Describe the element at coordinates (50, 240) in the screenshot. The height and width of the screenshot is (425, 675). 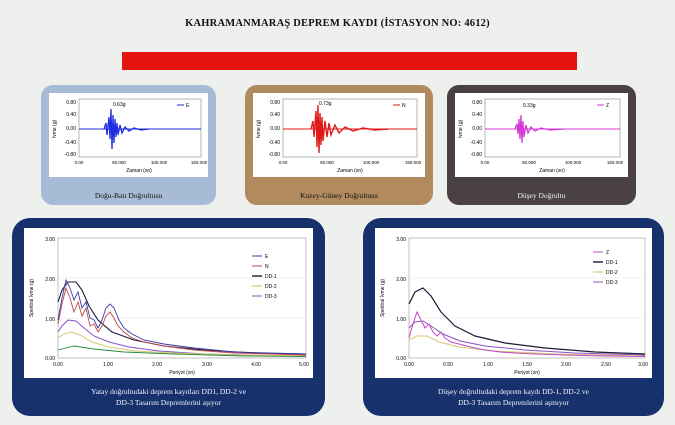
I see `h-ytick: 3.00` at that location.